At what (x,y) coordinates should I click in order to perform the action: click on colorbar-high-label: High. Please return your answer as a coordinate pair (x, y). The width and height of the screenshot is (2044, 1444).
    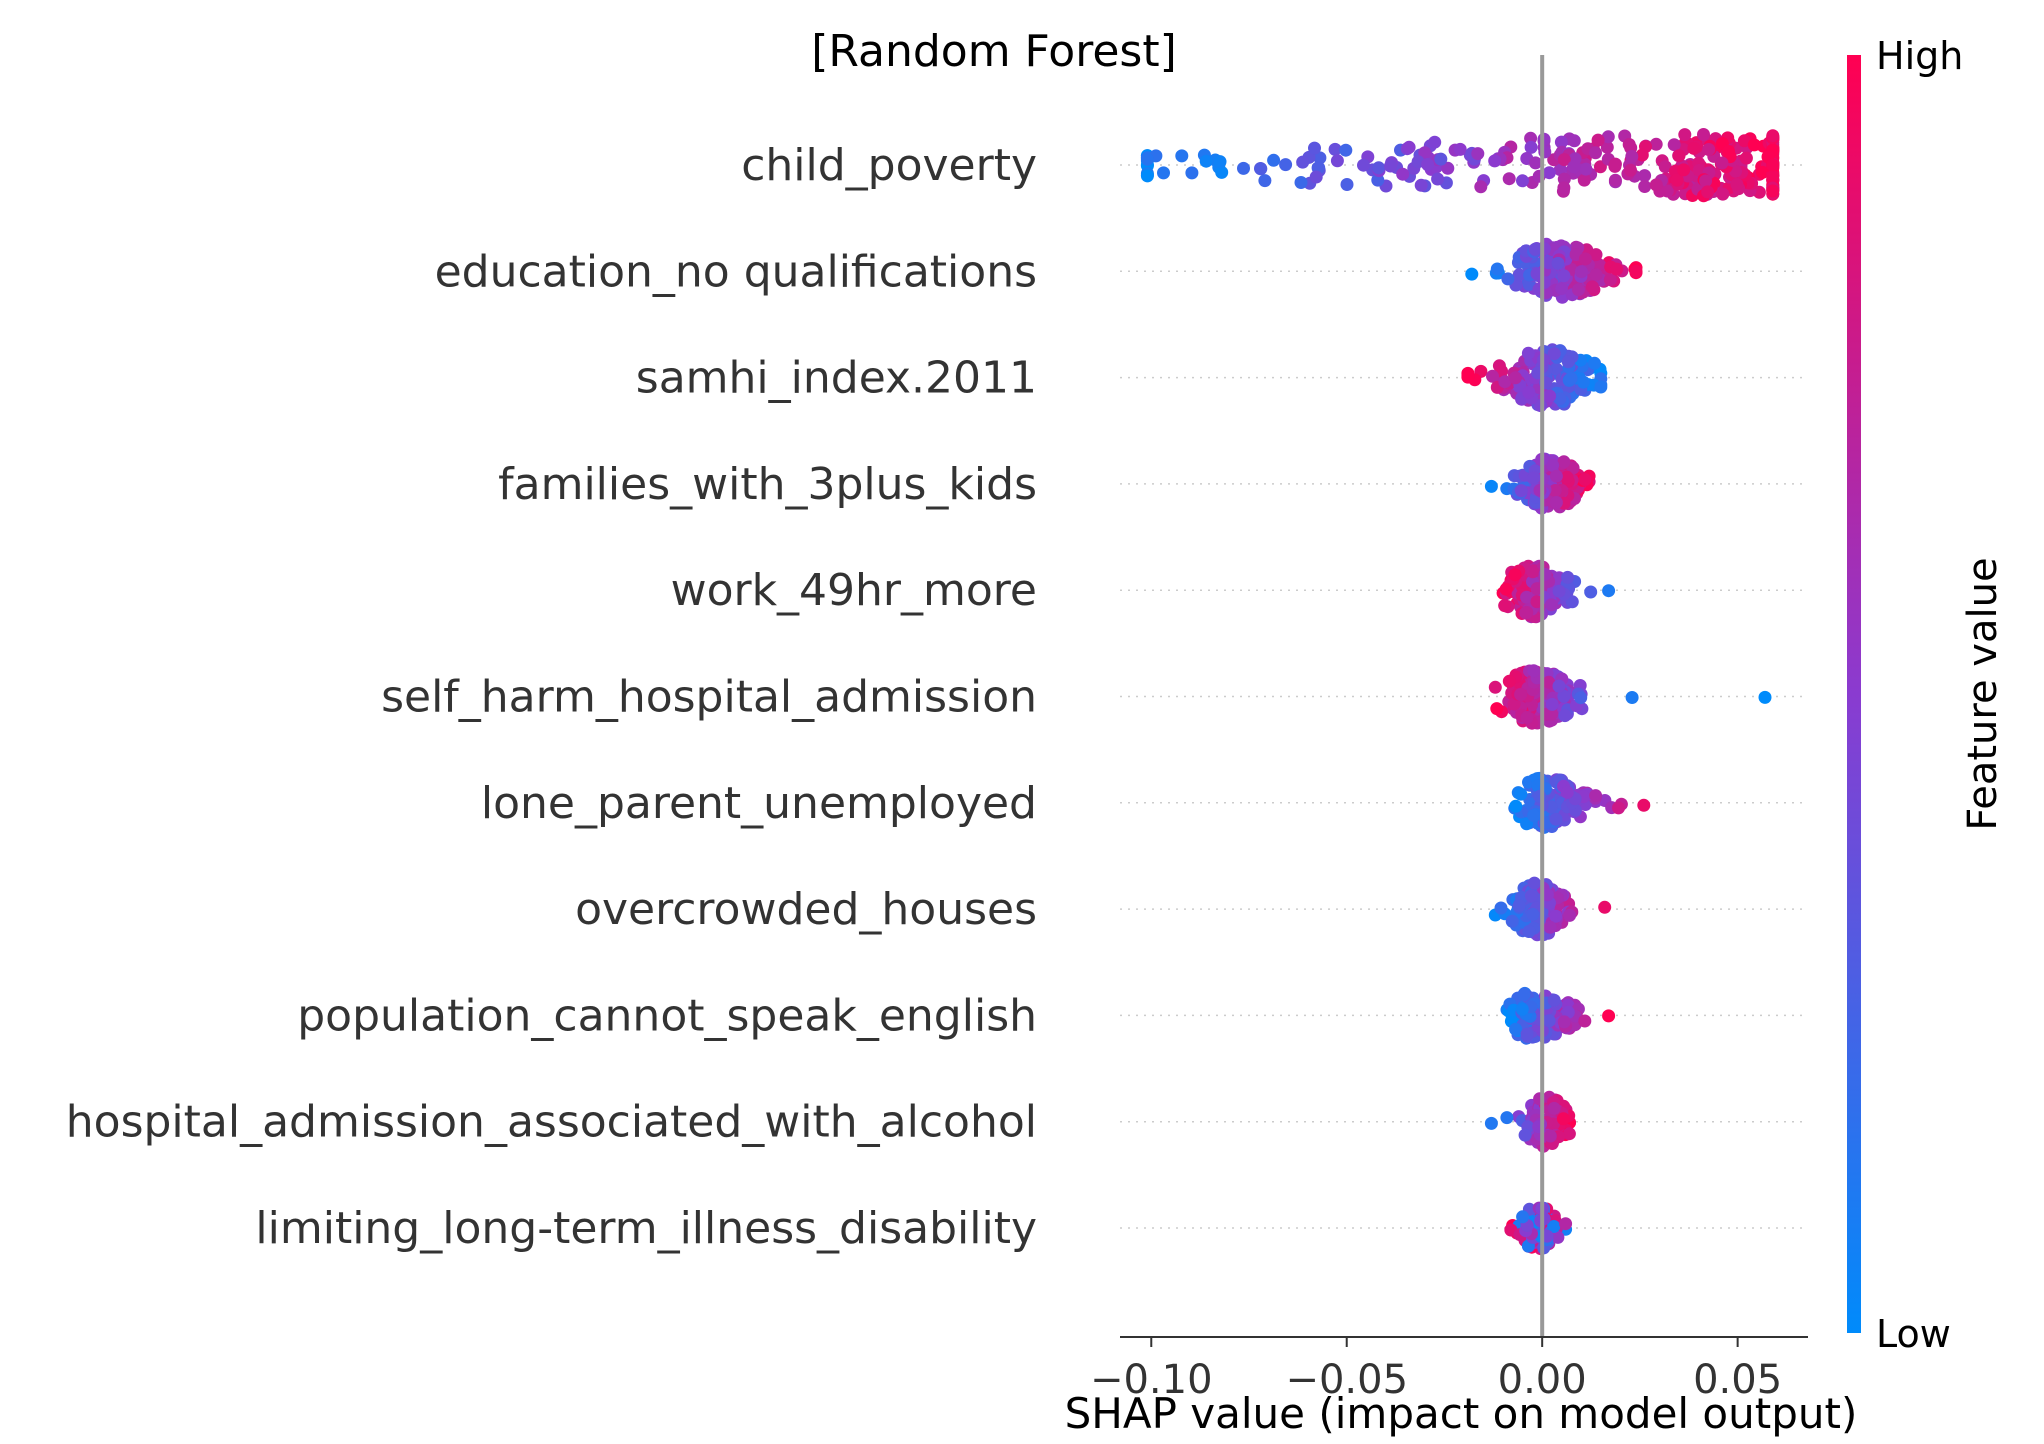
    Looking at the image, I should click on (1919, 56).